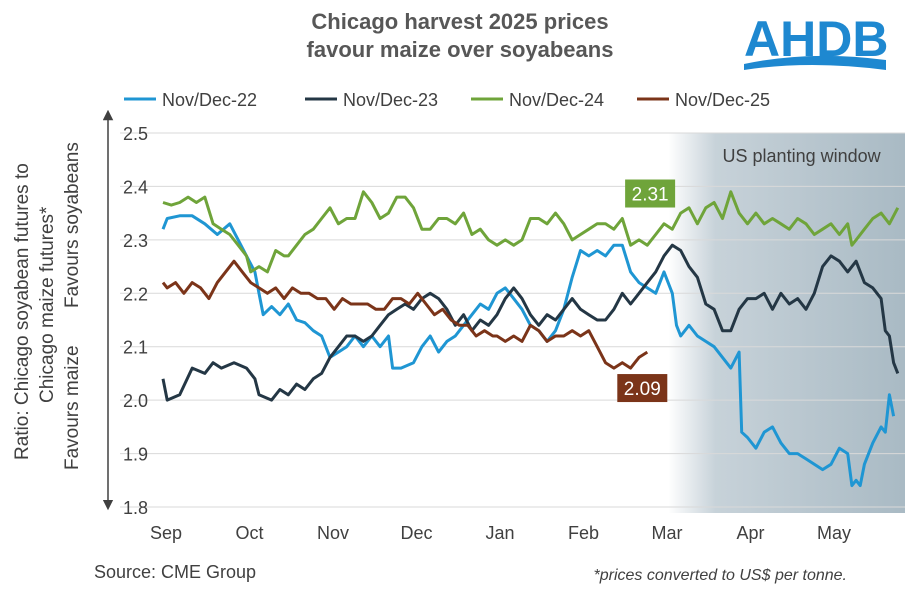 The image size is (909, 589). I want to click on logo-swoosh, so click(815, 62).